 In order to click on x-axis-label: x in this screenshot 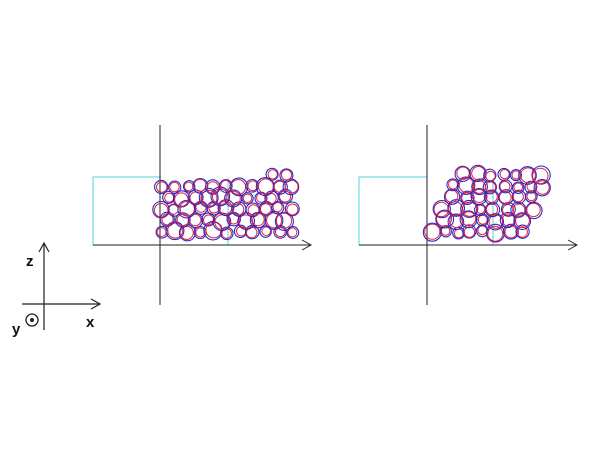, I will do `click(90, 322)`.